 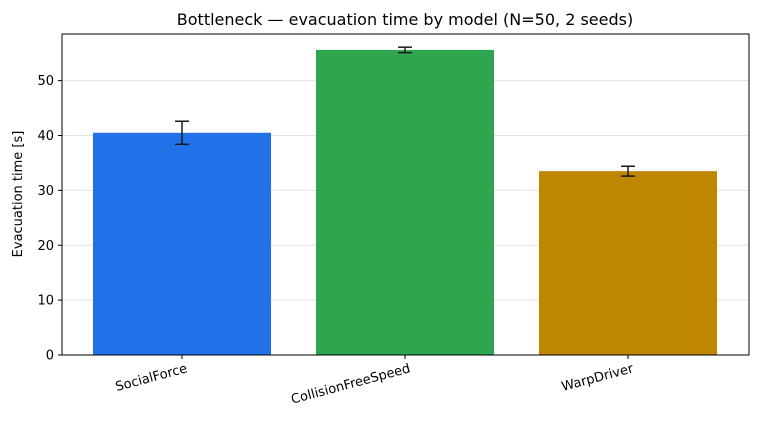 I want to click on y-axis-label: Evacuation time [s], so click(x=18, y=194).